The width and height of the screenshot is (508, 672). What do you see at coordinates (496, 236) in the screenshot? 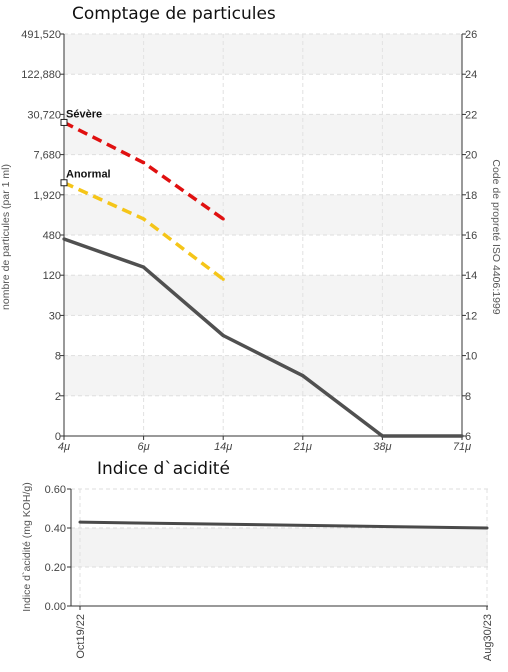
I see `particle-right-axis-label: Code de propreté ISO 4406:1999` at bounding box center [496, 236].